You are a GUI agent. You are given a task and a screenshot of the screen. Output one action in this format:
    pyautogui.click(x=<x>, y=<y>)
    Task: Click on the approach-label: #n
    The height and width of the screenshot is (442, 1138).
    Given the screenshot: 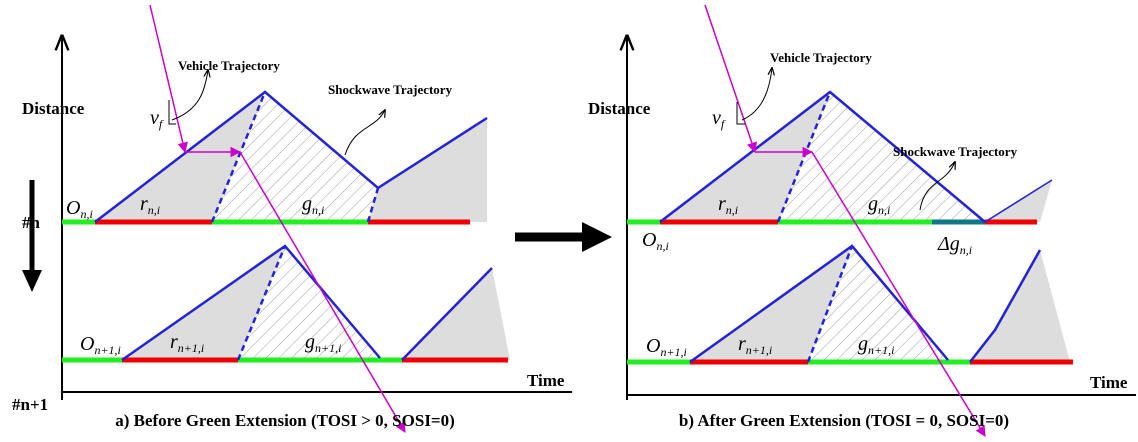 What is the action you would take?
    pyautogui.click(x=31, y=222)
    